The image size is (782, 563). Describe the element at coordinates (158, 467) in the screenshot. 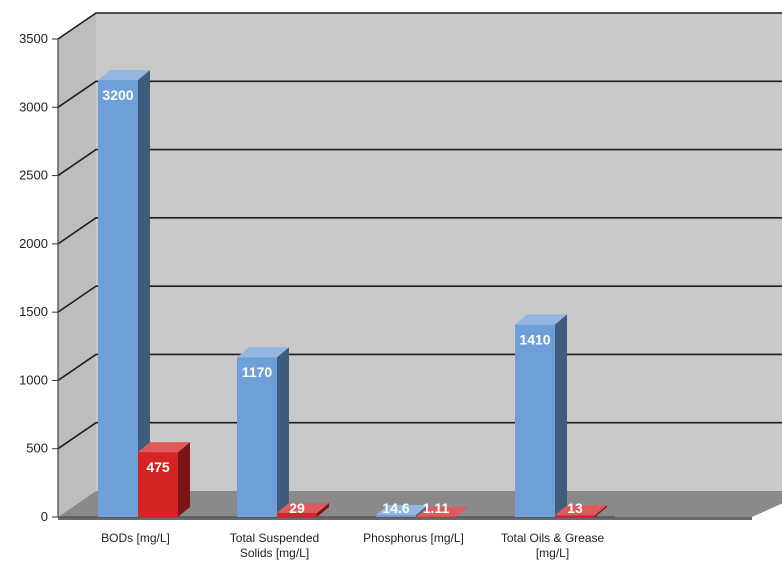

I see `data-label: 475` at that location.